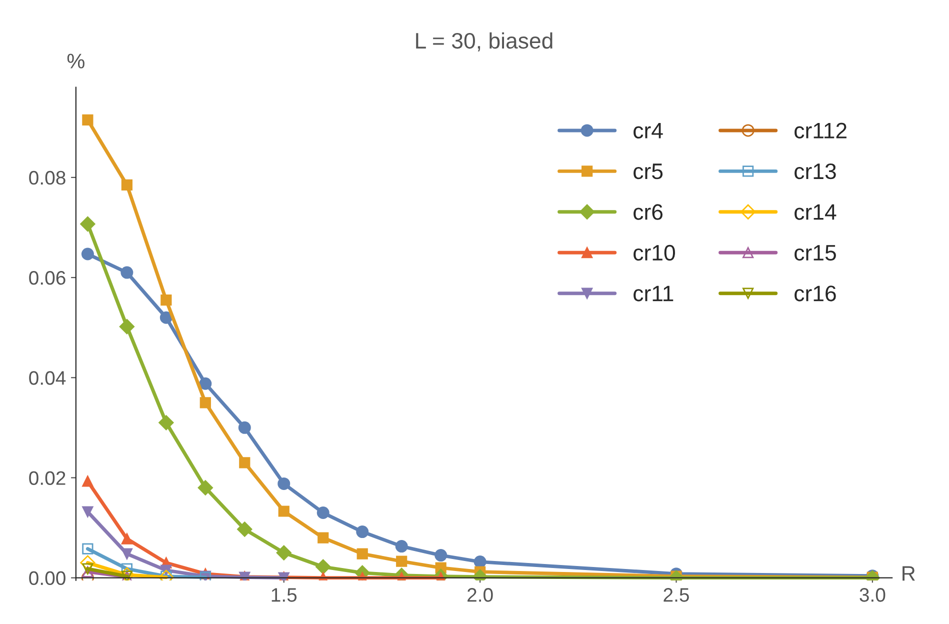 This screenshot has height=624, width=949. What do you see at coordinates (815, 212) in the screenshot?
I see `legend-label: cr14` at bounding box center [815, 212].